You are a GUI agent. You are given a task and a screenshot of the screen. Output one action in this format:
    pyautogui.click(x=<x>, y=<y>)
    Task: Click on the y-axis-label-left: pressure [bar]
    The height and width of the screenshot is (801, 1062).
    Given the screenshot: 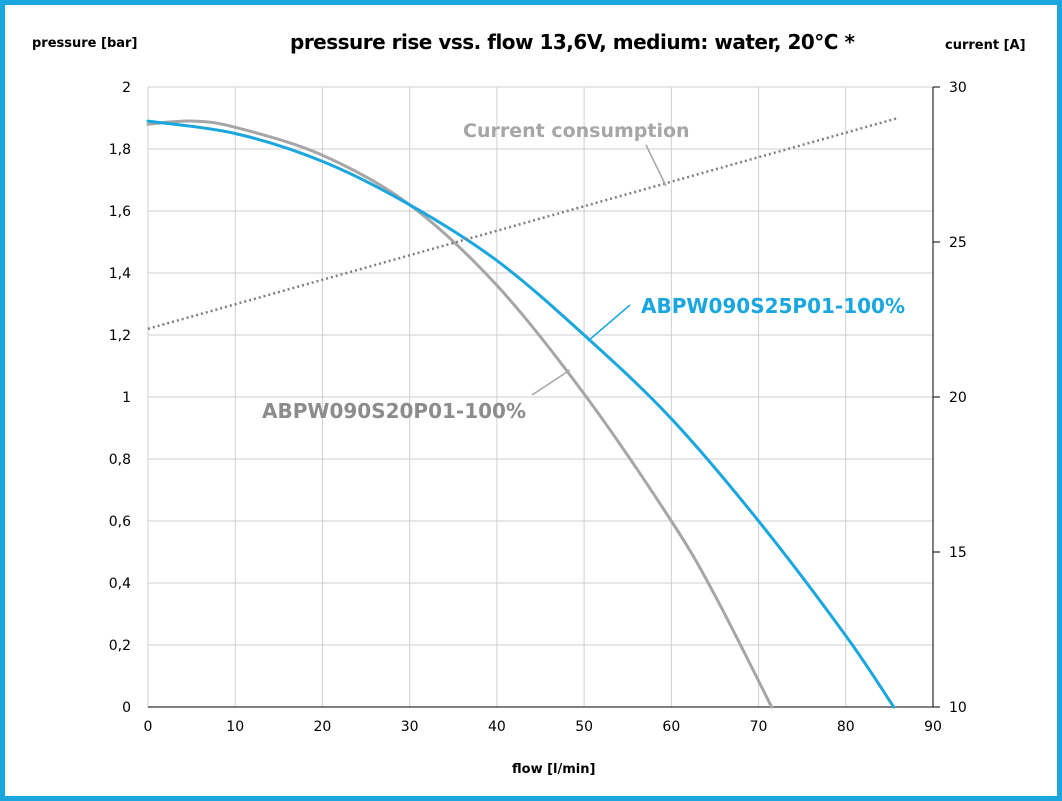 What is the action you would take?
    pyautogui.click(x=85, y=43)
    